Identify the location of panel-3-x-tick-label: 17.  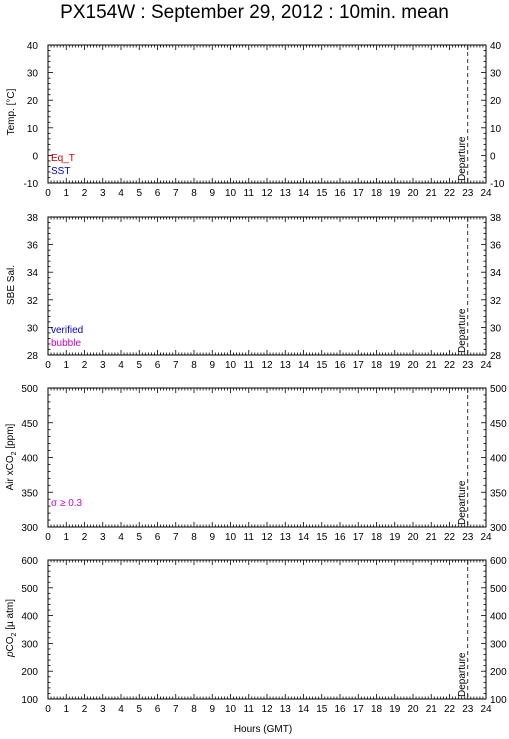
(359, 537).